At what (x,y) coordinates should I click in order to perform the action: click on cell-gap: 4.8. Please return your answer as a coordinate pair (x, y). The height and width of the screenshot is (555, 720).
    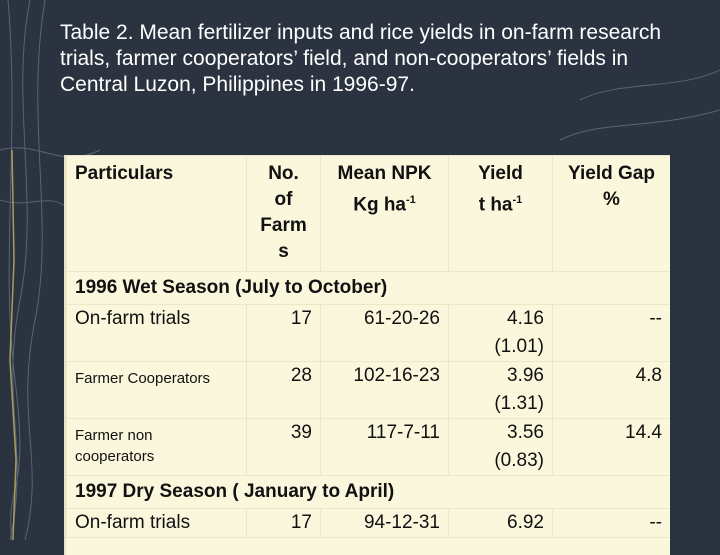
    Looking at the image, I should click on (611, 390).